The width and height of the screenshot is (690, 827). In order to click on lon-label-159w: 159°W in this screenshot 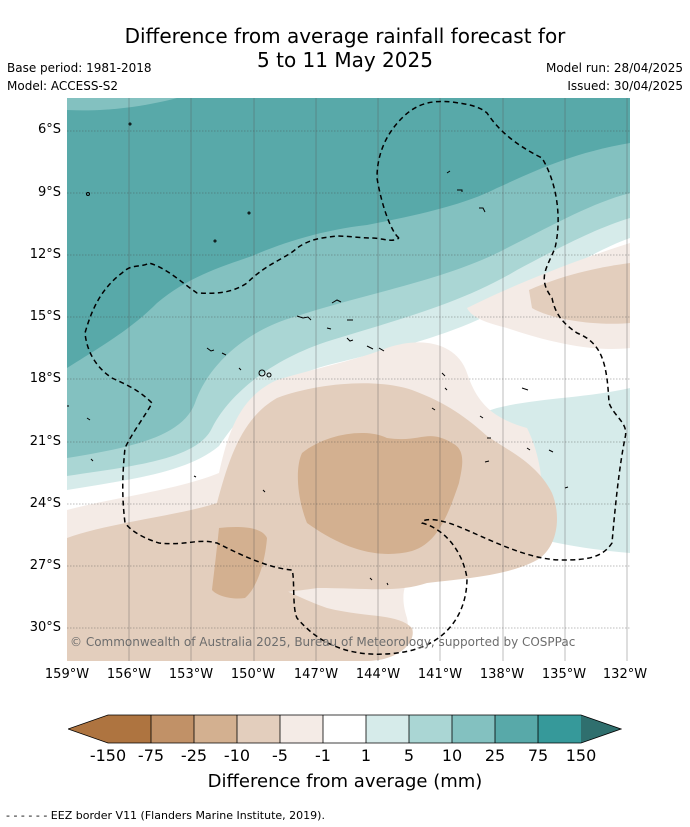, I will do `click(67, 674)`.